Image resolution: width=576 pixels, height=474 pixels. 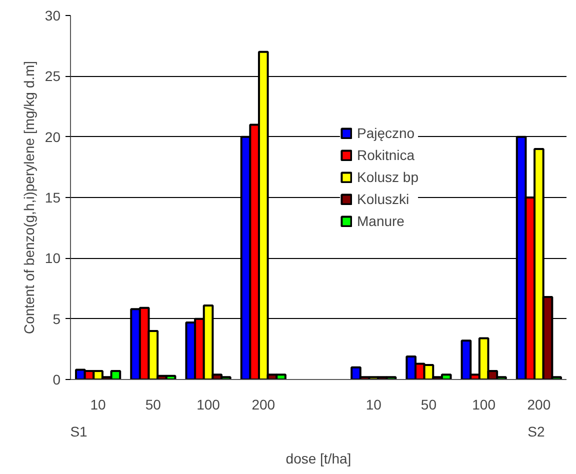 What do you see at coordinates (383, 199) in the screenshot?
I see `legend-label: Koluszki` at bounding box center [383, 199].